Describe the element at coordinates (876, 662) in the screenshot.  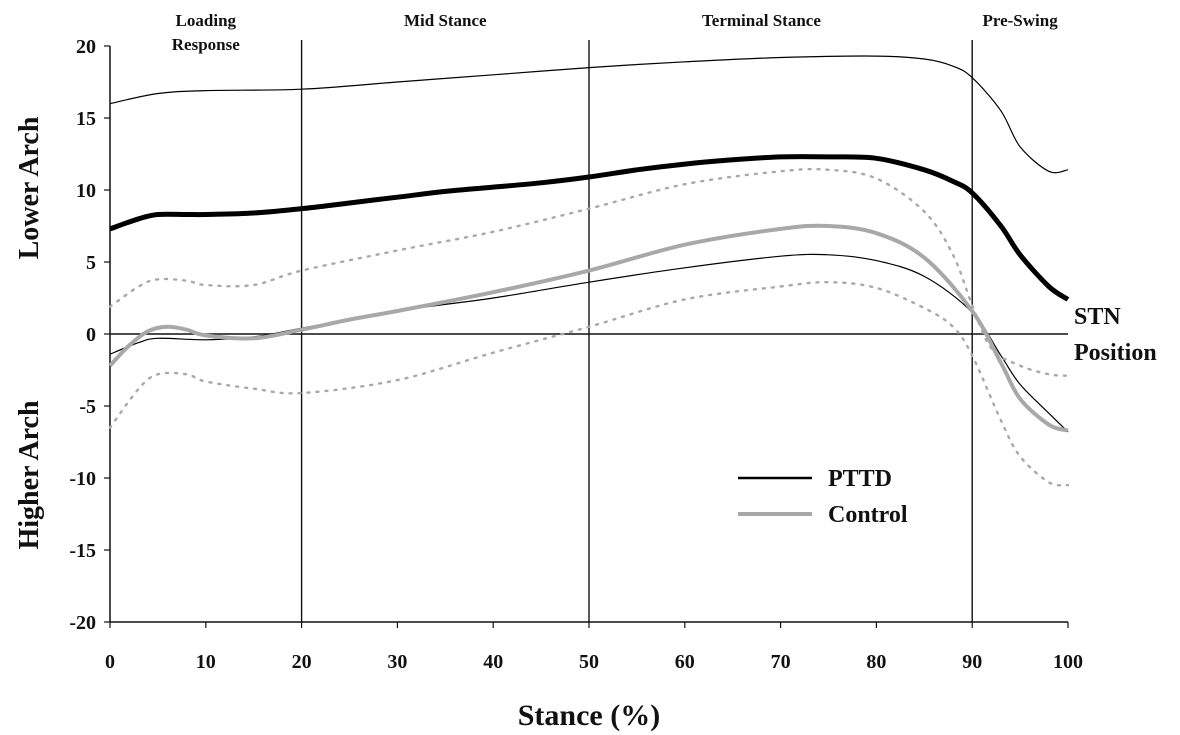
I see `x-tick-label-80: 80` at that location.